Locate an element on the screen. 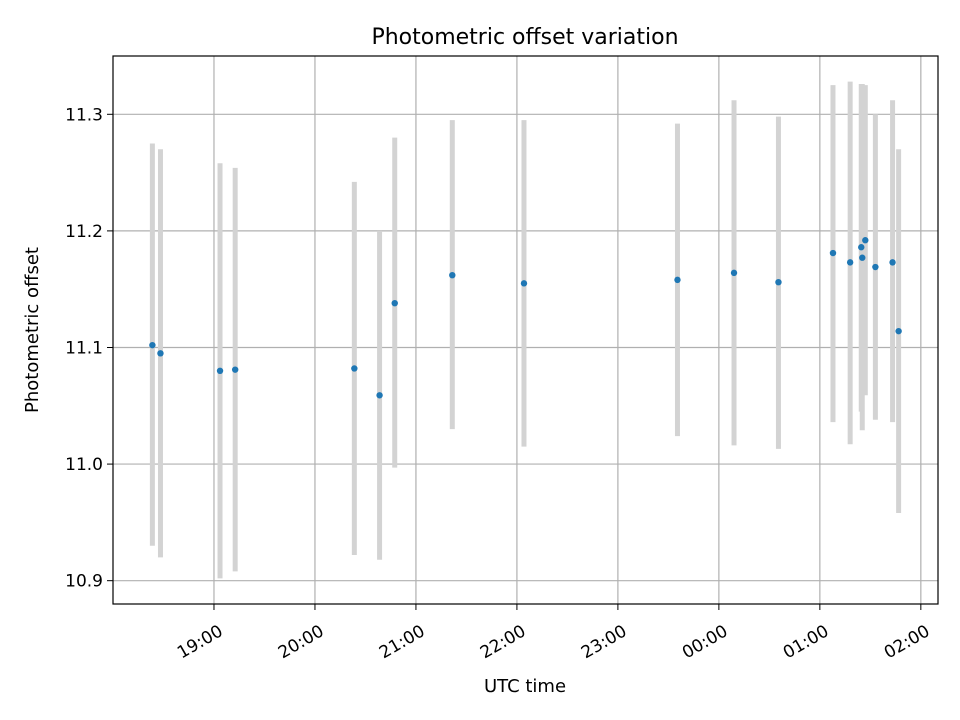 The image size is (960, 720). y-tick-label: 11.3 is located at coordinates (84, 115).